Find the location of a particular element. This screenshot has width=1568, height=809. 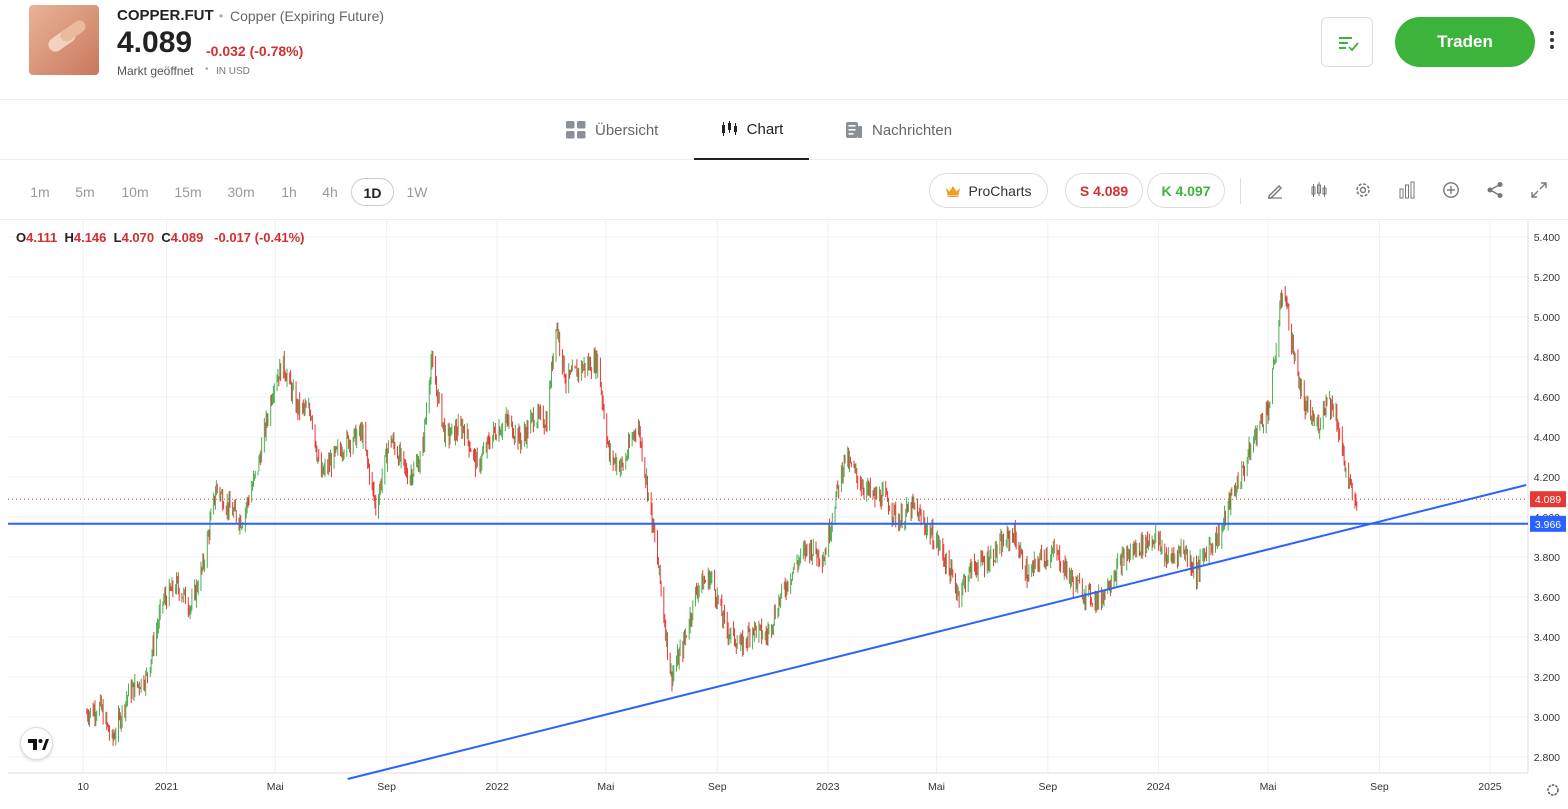

low-value: 4.070 is located at coordinates (138, 237).